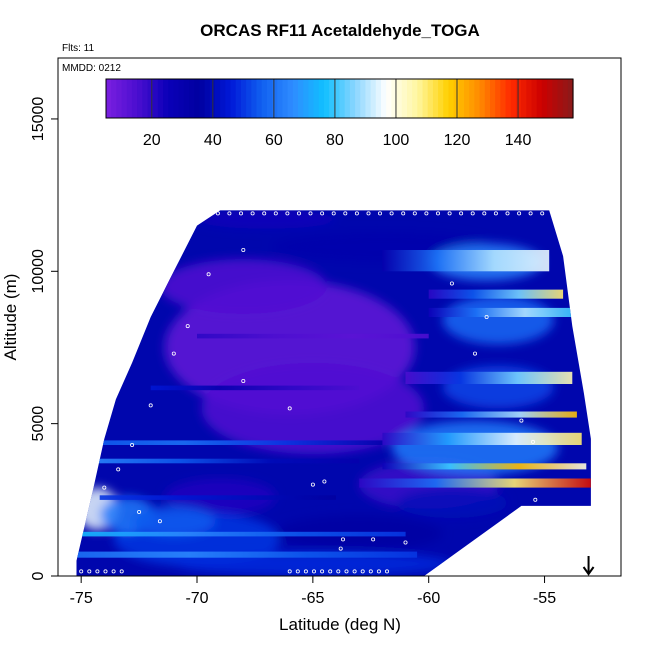  Describe the element at coordinates (152, 140) in the screenshot. I see `colorbar-tick-label: 20` at that location.